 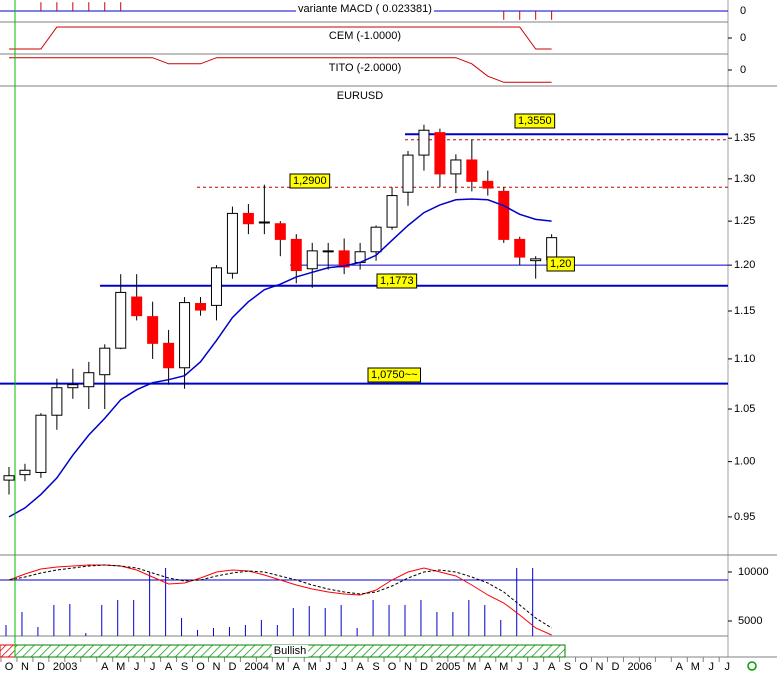 I want to click on level-label: 1,2900, so click(x=310, y=181).